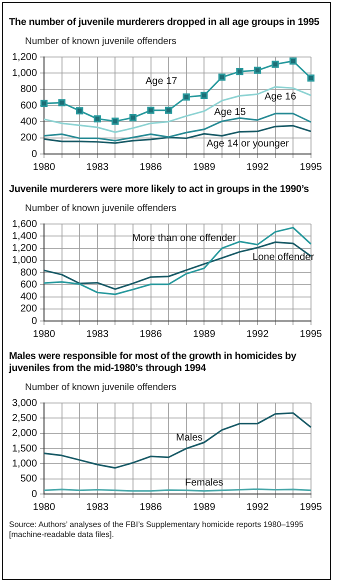 This screenshot has height=586, width=337. Describe the element at coordinates (184, 238) in the screenshot. I see `series-label: More than one offender` at that location.